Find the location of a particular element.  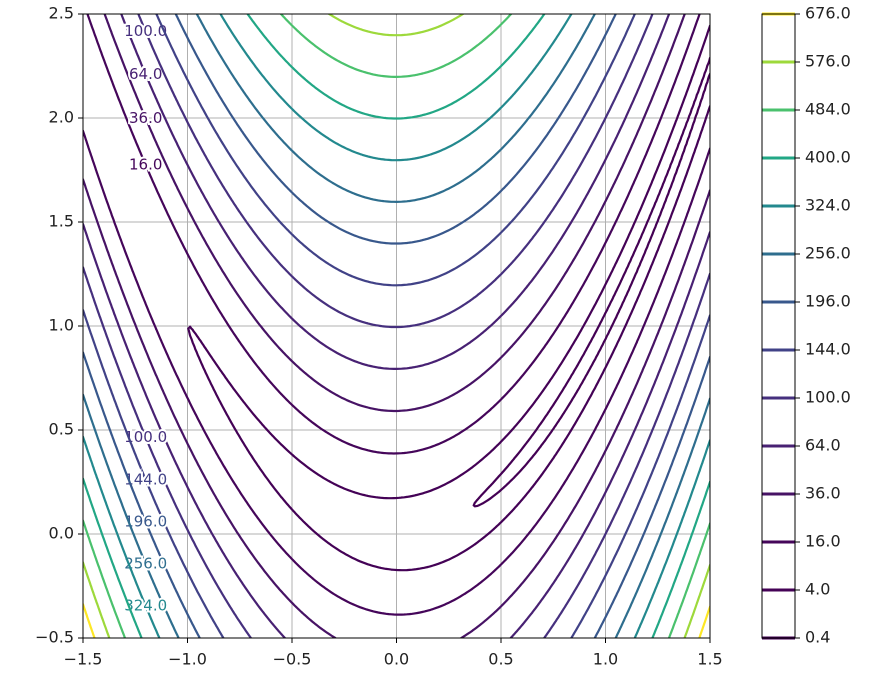

colorbar-label: 400.0 is located at coordinates (828, 157).